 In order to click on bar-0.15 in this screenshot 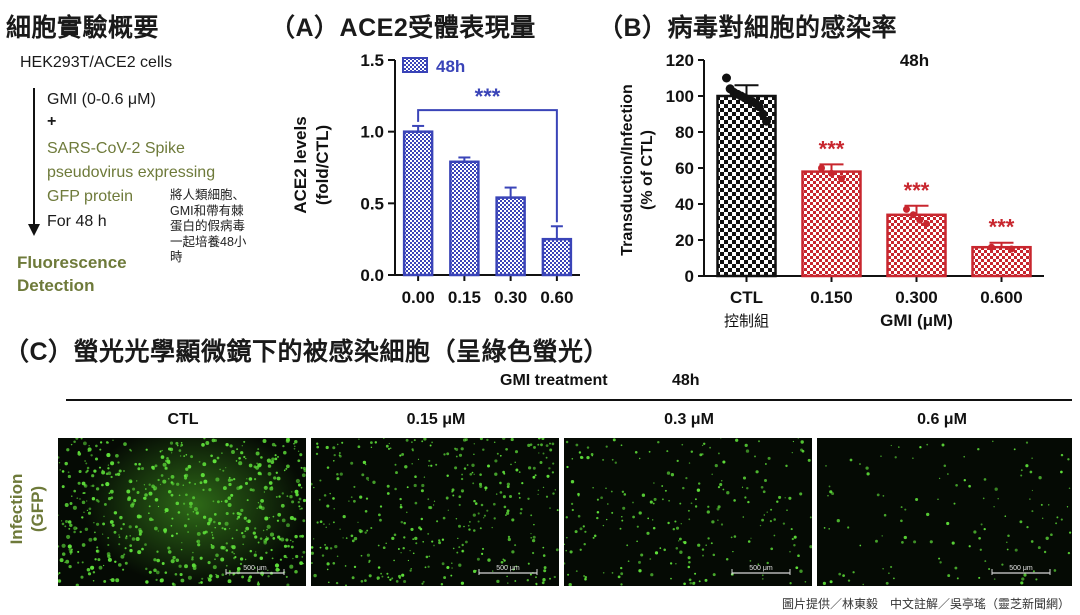, I will do `click(464, 218)`.